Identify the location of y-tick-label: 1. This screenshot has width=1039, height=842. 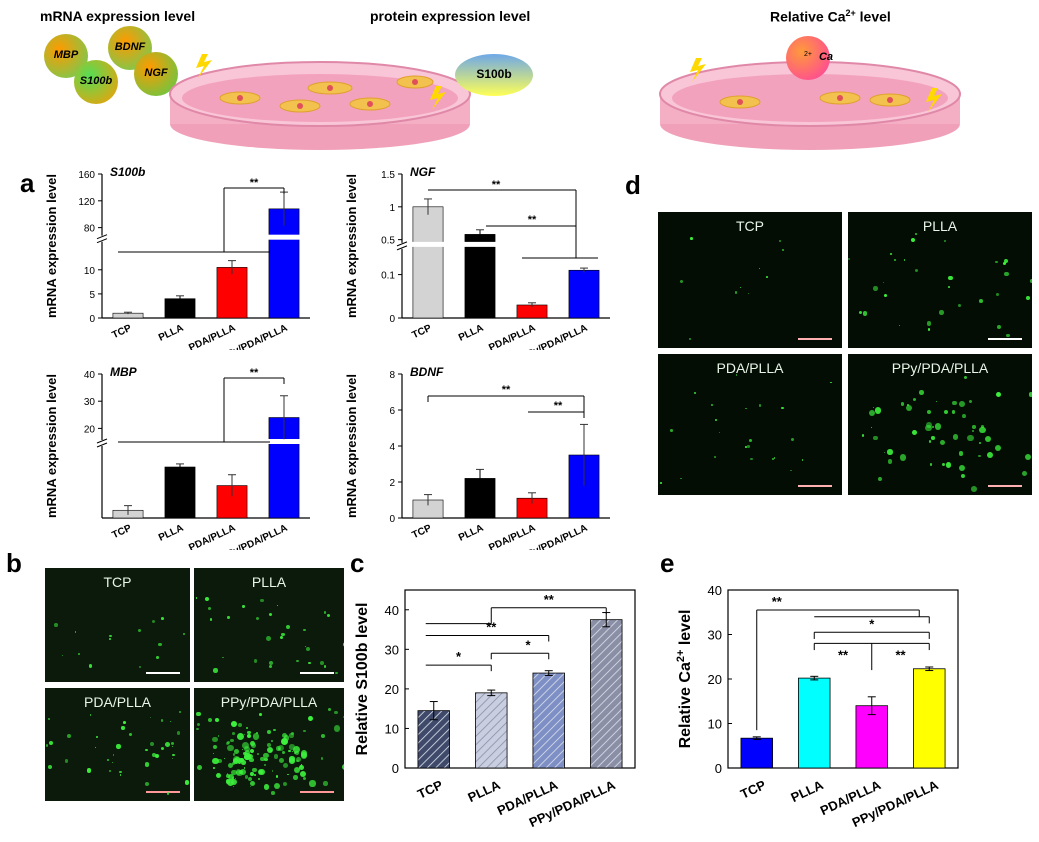
(392, 208).